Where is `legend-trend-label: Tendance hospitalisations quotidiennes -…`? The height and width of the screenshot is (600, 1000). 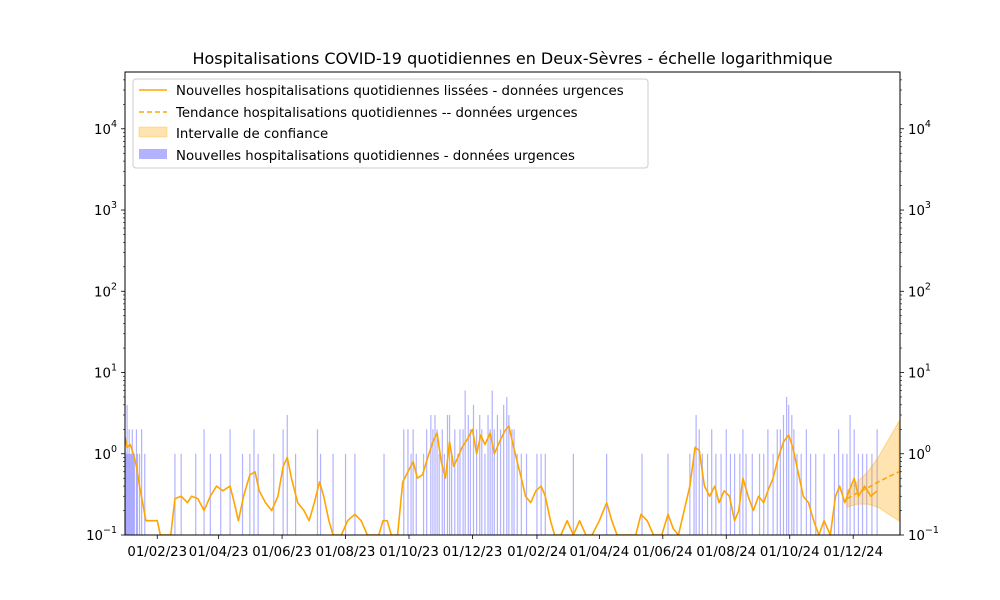
legend-trend-label: Tendance hospitalisations quotidiennes -… is located at coordinates (376, 113).